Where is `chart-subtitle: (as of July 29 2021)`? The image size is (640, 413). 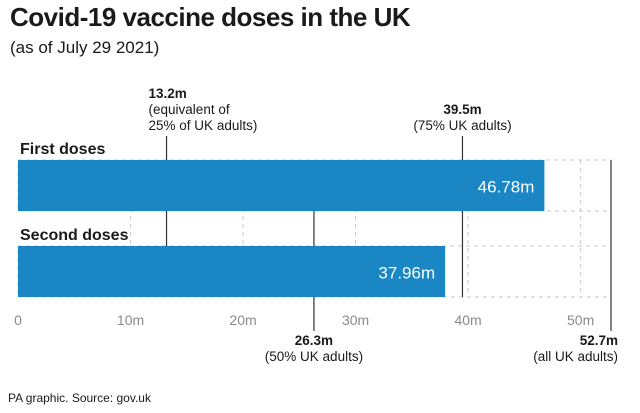 chart-subtitle: (as of July 29 2021) is located at coordinates (85, 47).